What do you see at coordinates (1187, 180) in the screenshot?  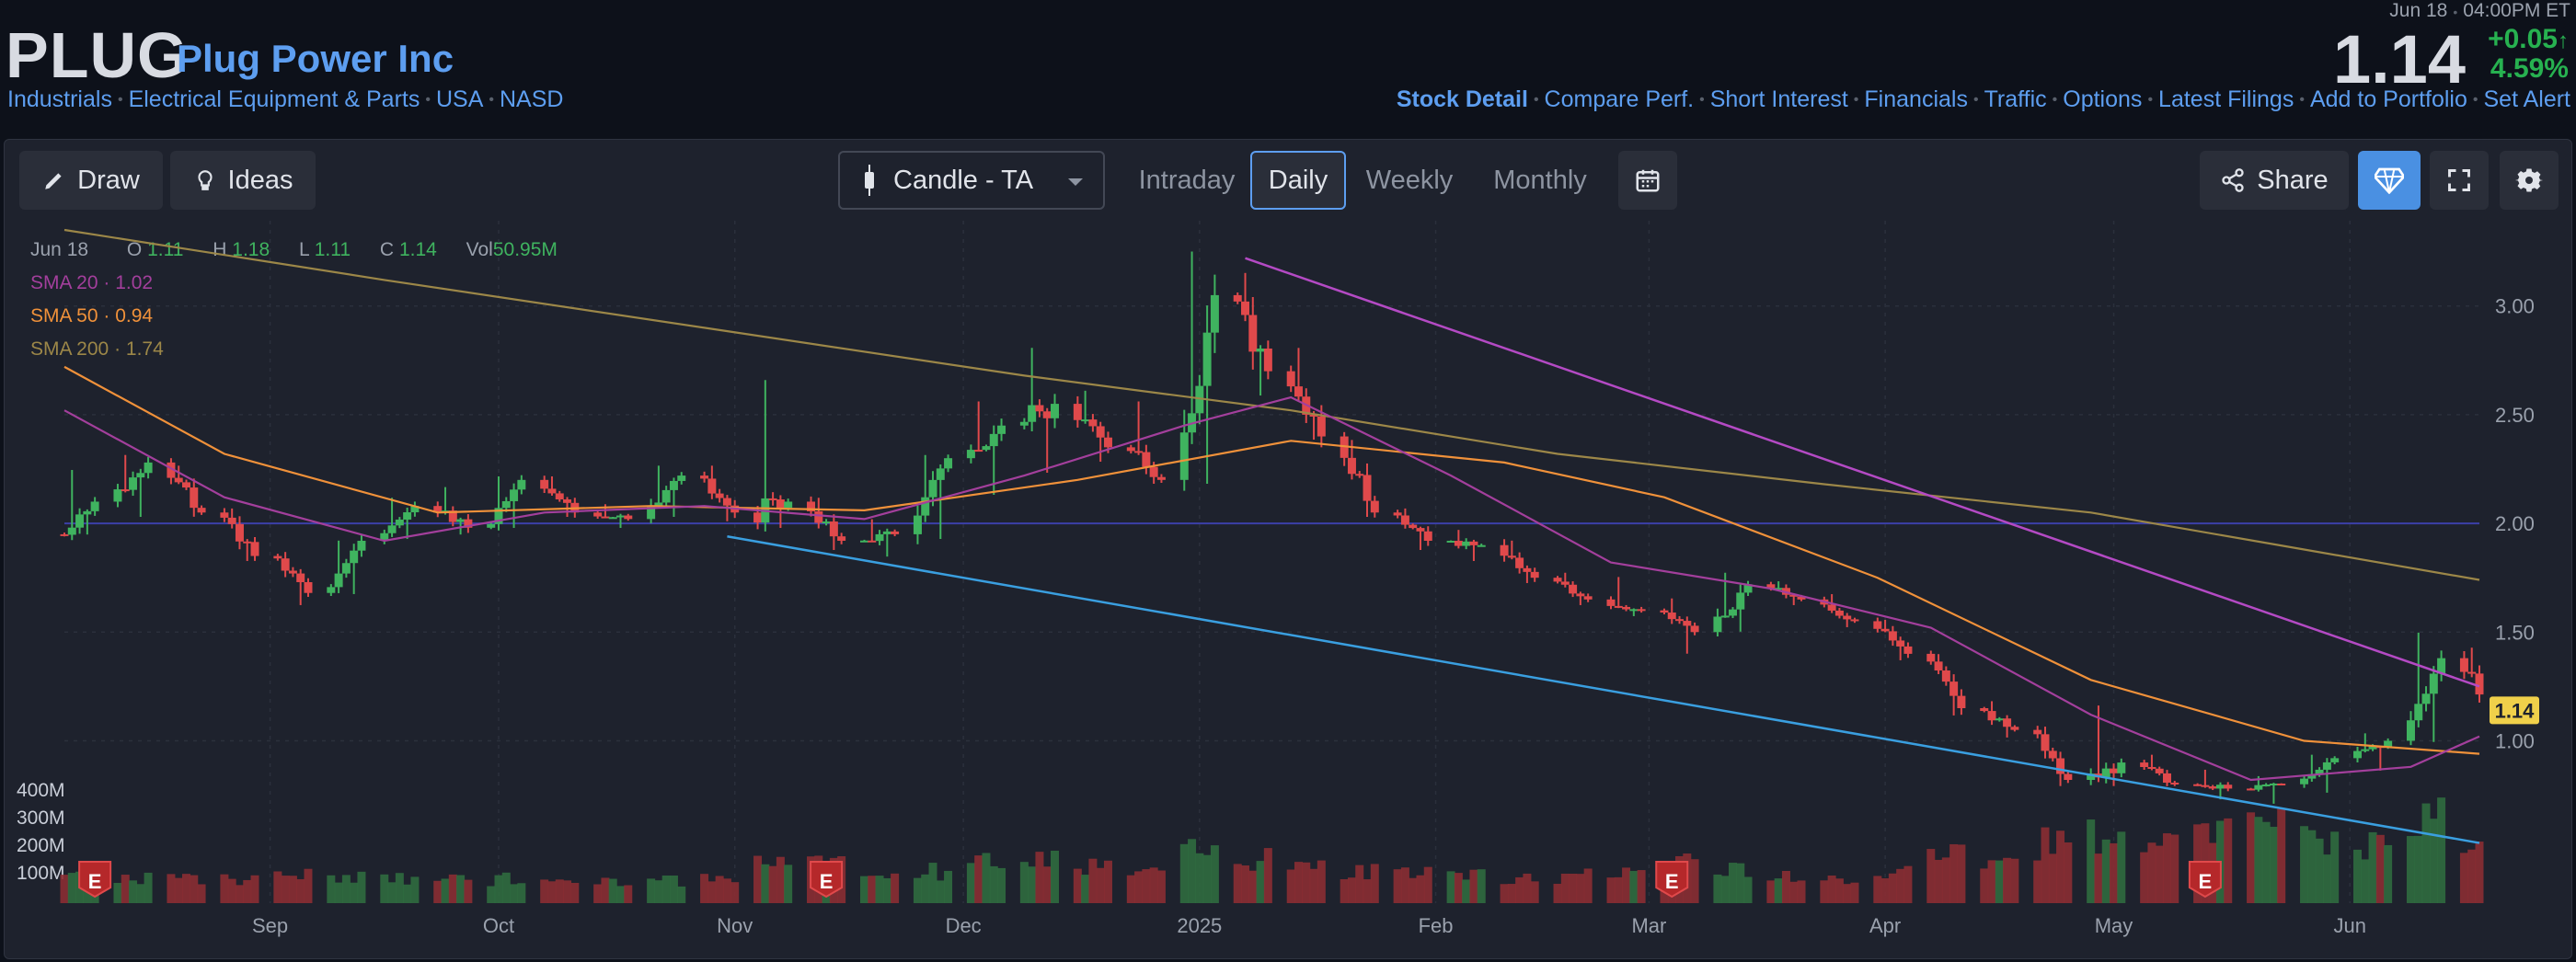 I see `tab-intraday: Intraday` at bounding box center [1187, 180].